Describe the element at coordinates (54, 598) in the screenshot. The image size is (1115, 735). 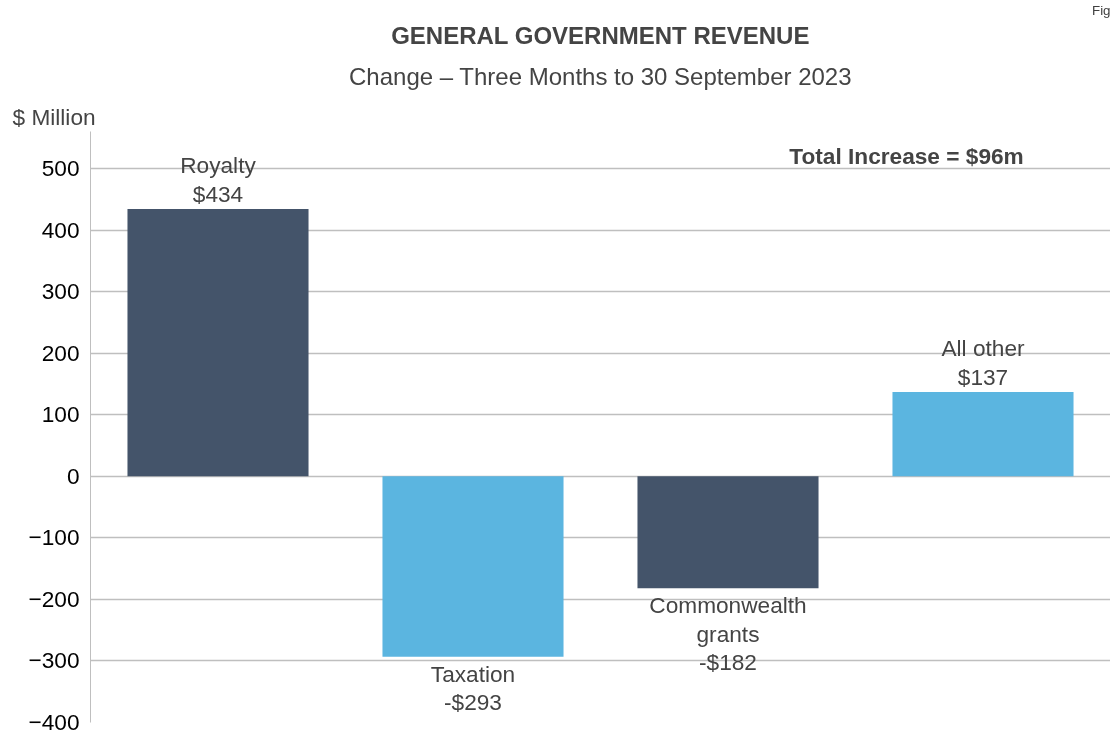
I see `y-tick-label: −200` at that location.